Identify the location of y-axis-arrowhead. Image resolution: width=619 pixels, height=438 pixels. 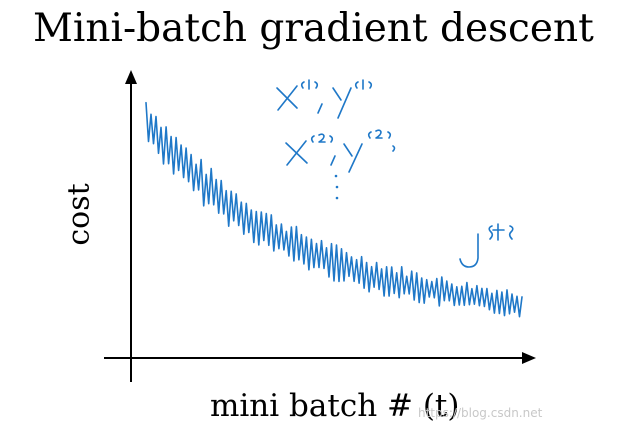
(131, 77).